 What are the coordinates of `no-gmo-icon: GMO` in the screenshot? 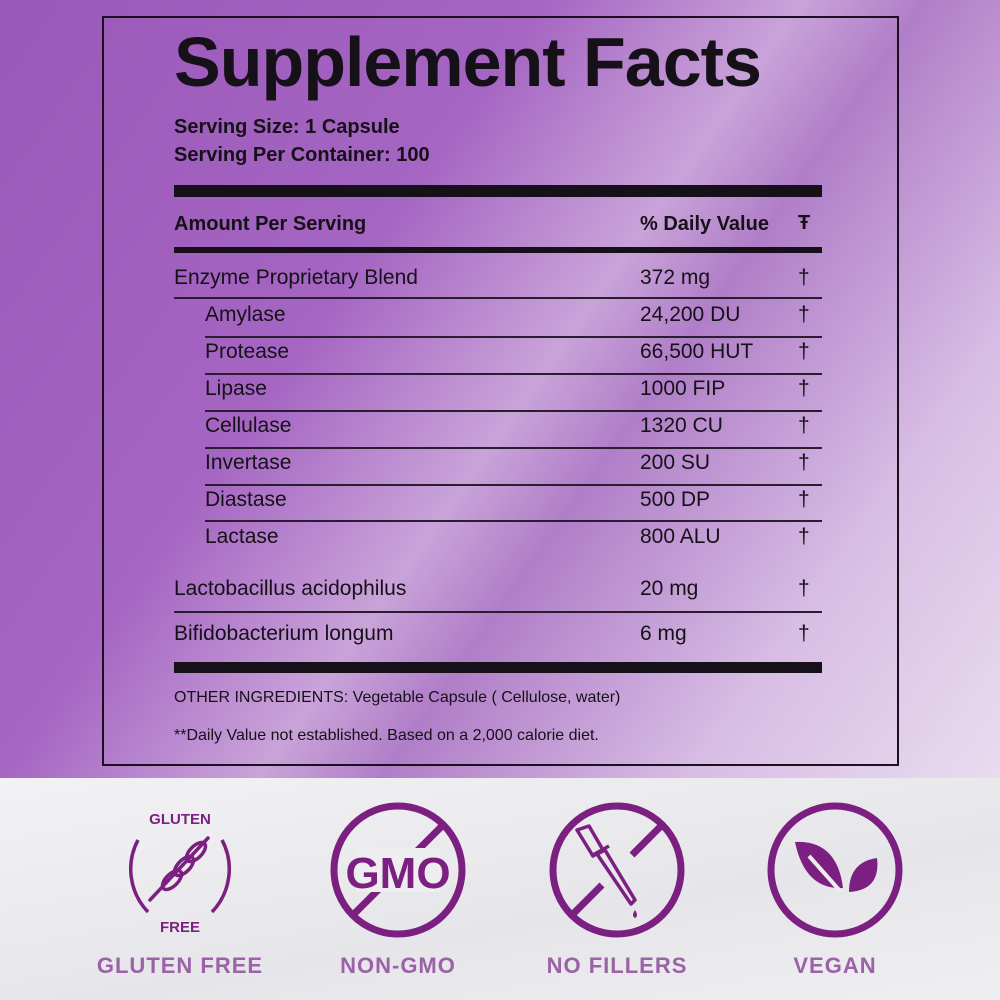 It's located at (398, 870).